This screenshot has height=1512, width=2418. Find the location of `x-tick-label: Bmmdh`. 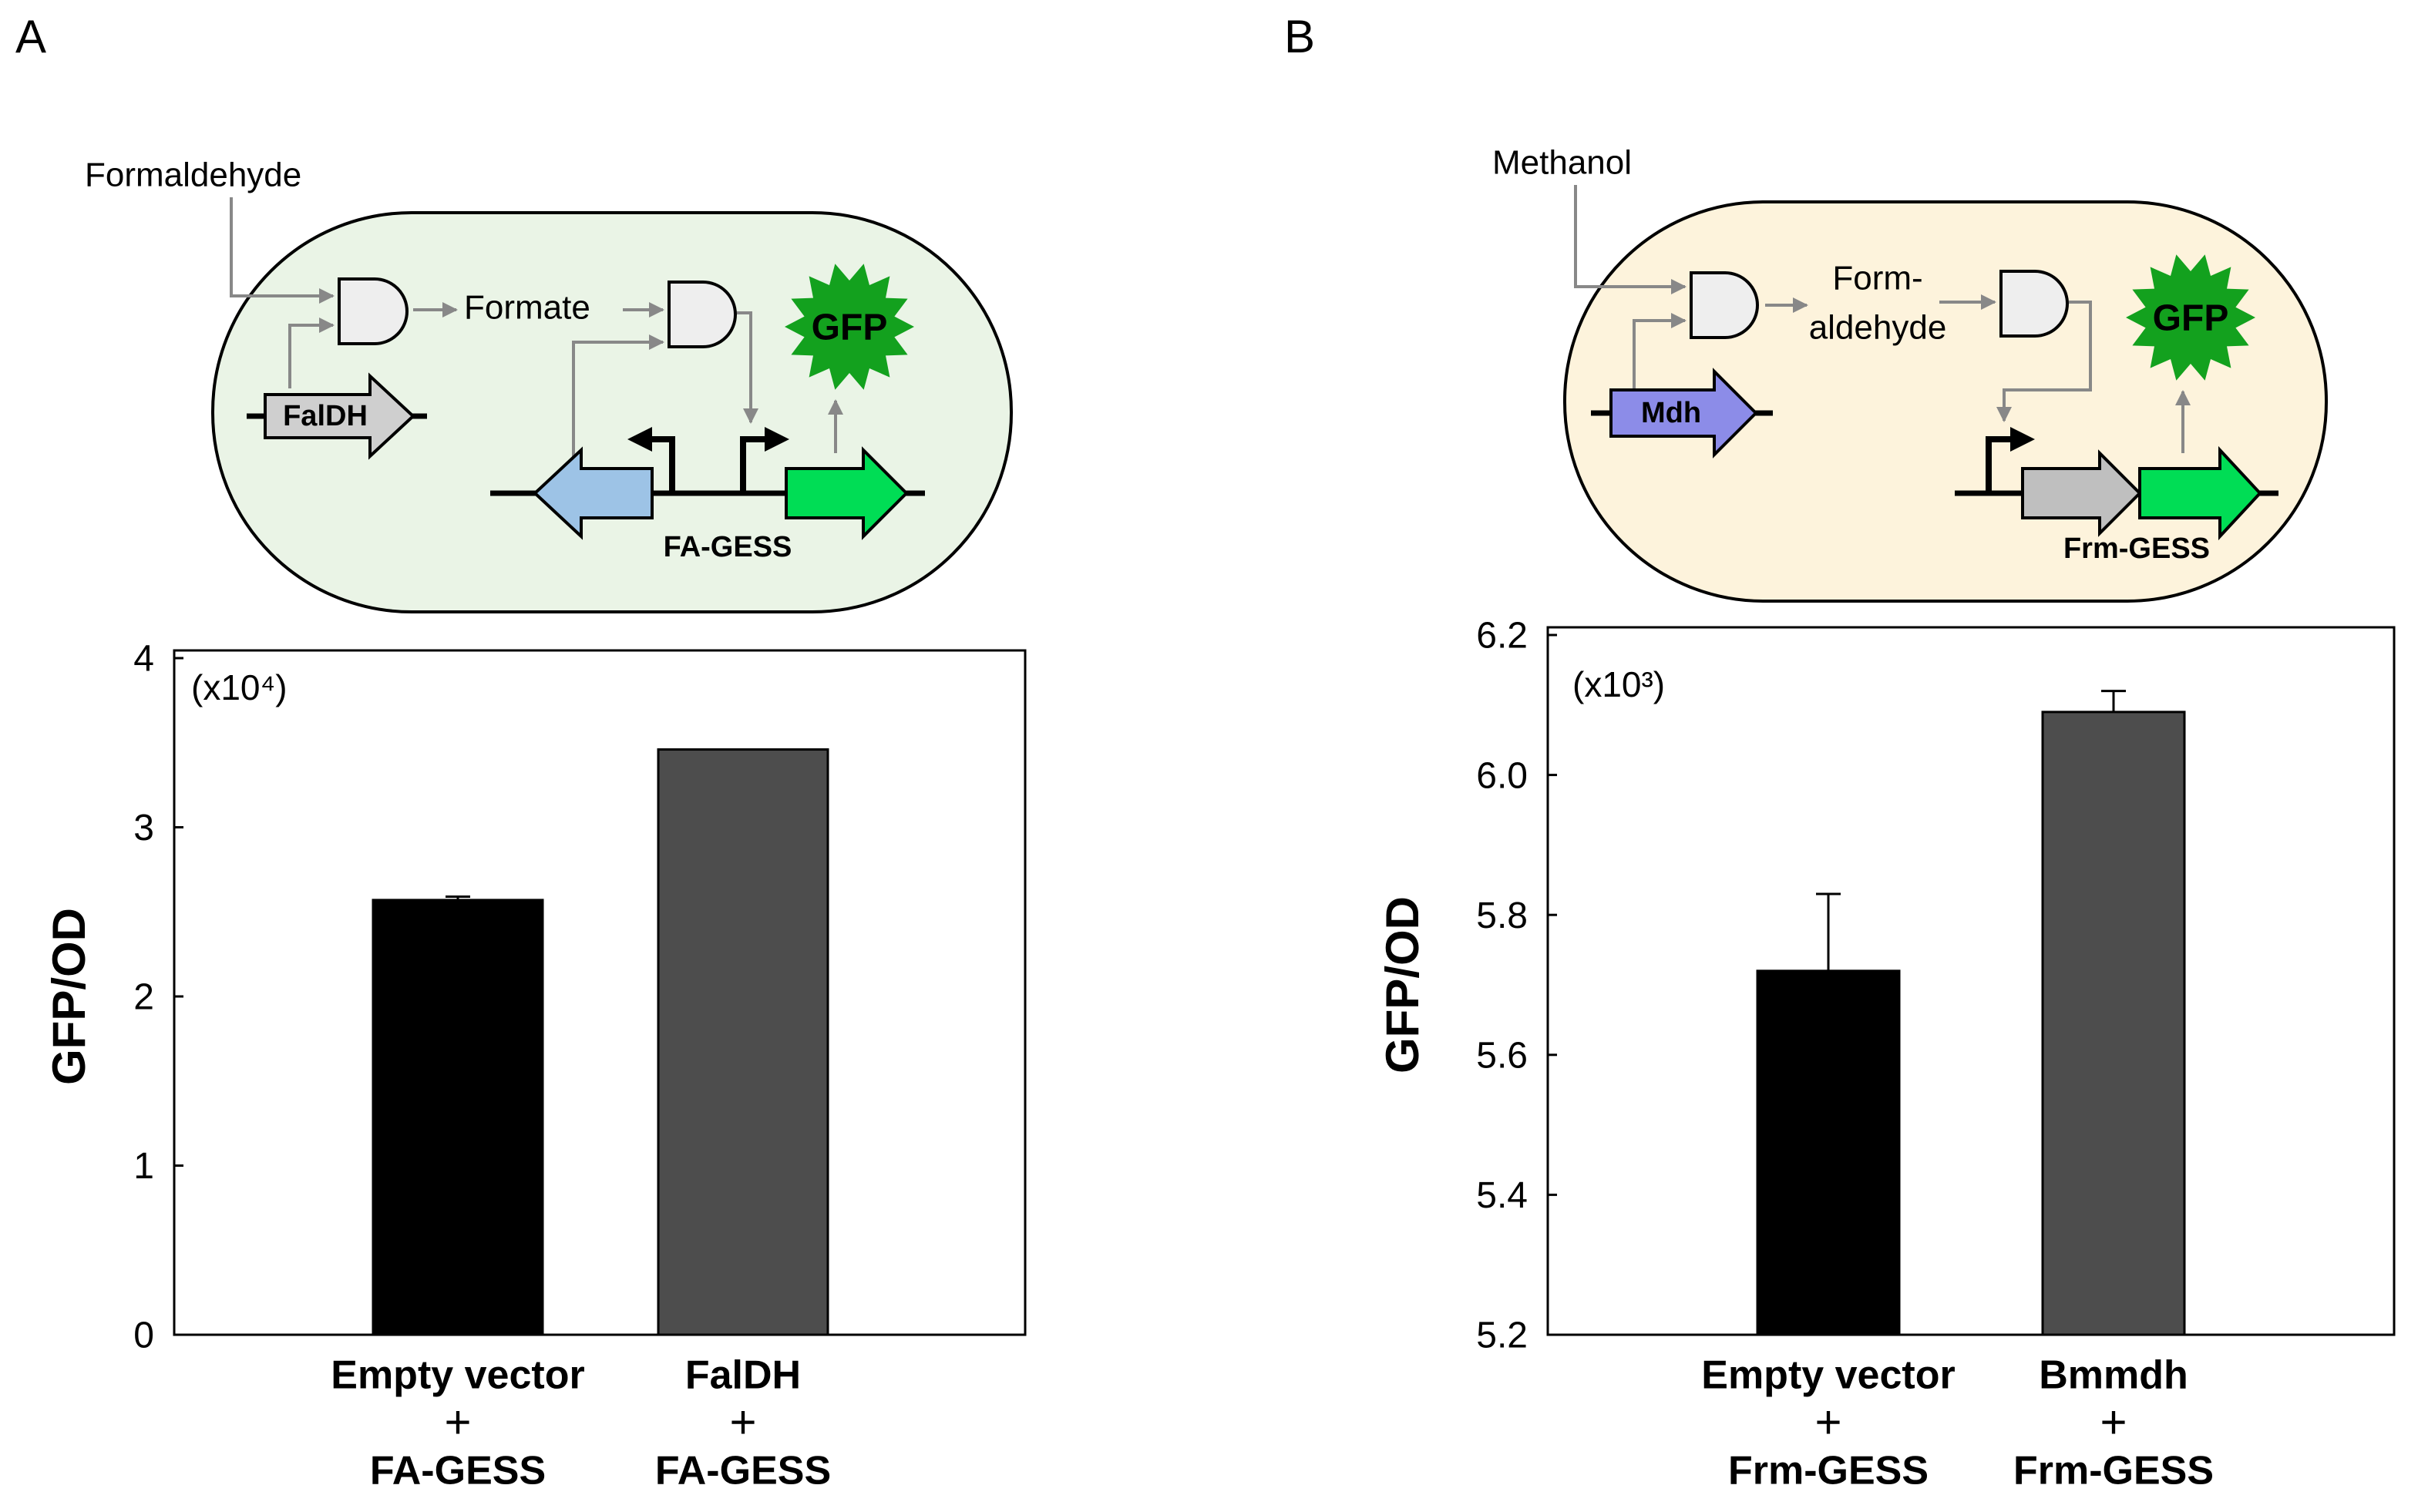

x-tick-label: Bmmdh is located at coordinates (2113, 1375).